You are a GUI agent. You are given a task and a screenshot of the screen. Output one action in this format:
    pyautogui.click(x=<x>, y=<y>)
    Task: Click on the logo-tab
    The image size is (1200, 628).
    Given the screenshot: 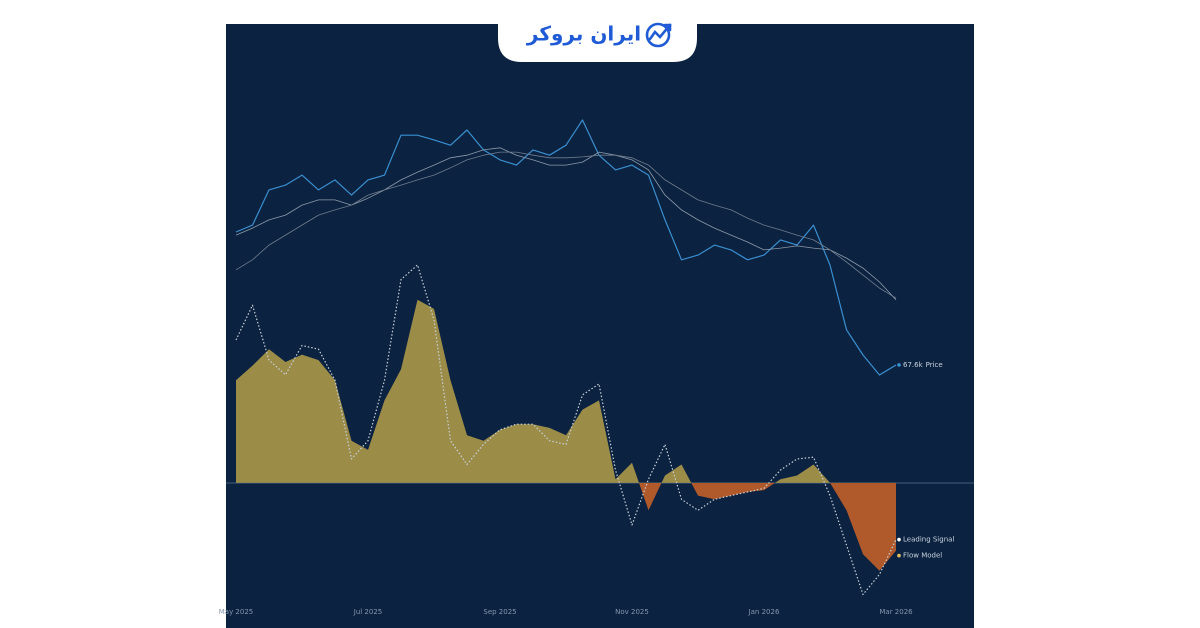 What is the action you would take?
    pyautogui.click(x=597, y=31)
    